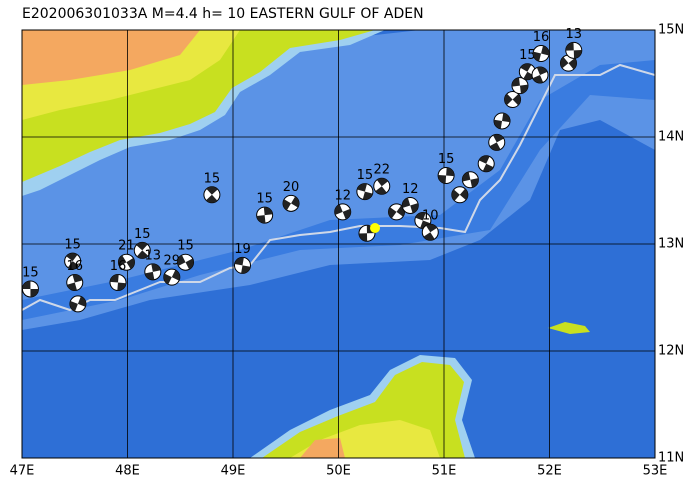 Image resolution: width=693 pixels, height=486 pixels. Describe the element at coordinates (322, 448) in the screenshot. I see `somalia-mountains` at that location.